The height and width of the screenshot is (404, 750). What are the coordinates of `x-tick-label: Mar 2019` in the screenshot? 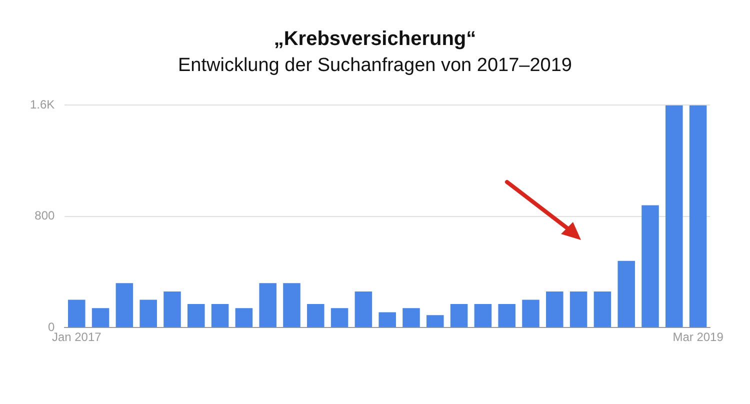 It's located at (698, 337).